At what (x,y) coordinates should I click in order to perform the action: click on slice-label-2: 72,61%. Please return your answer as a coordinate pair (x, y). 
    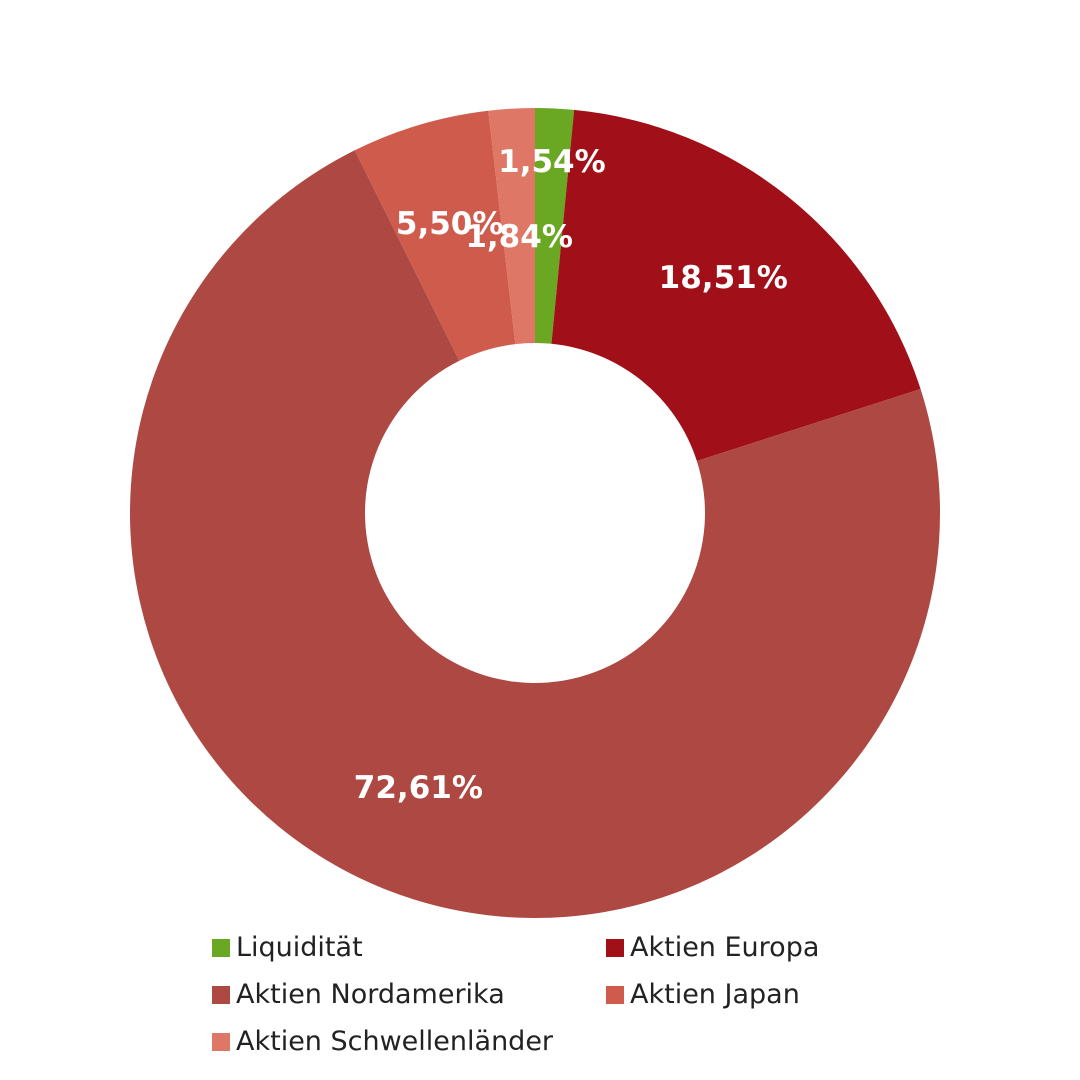
    Looking at the image, I should click on (418, 788).